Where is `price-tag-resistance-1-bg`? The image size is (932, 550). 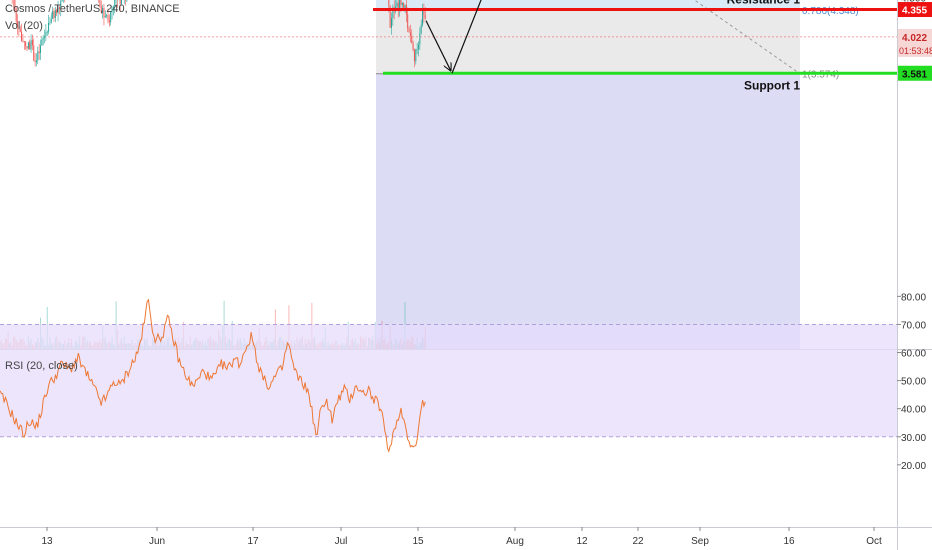 price-tag-resistance-1-bg is located at coordinates (915, 10).